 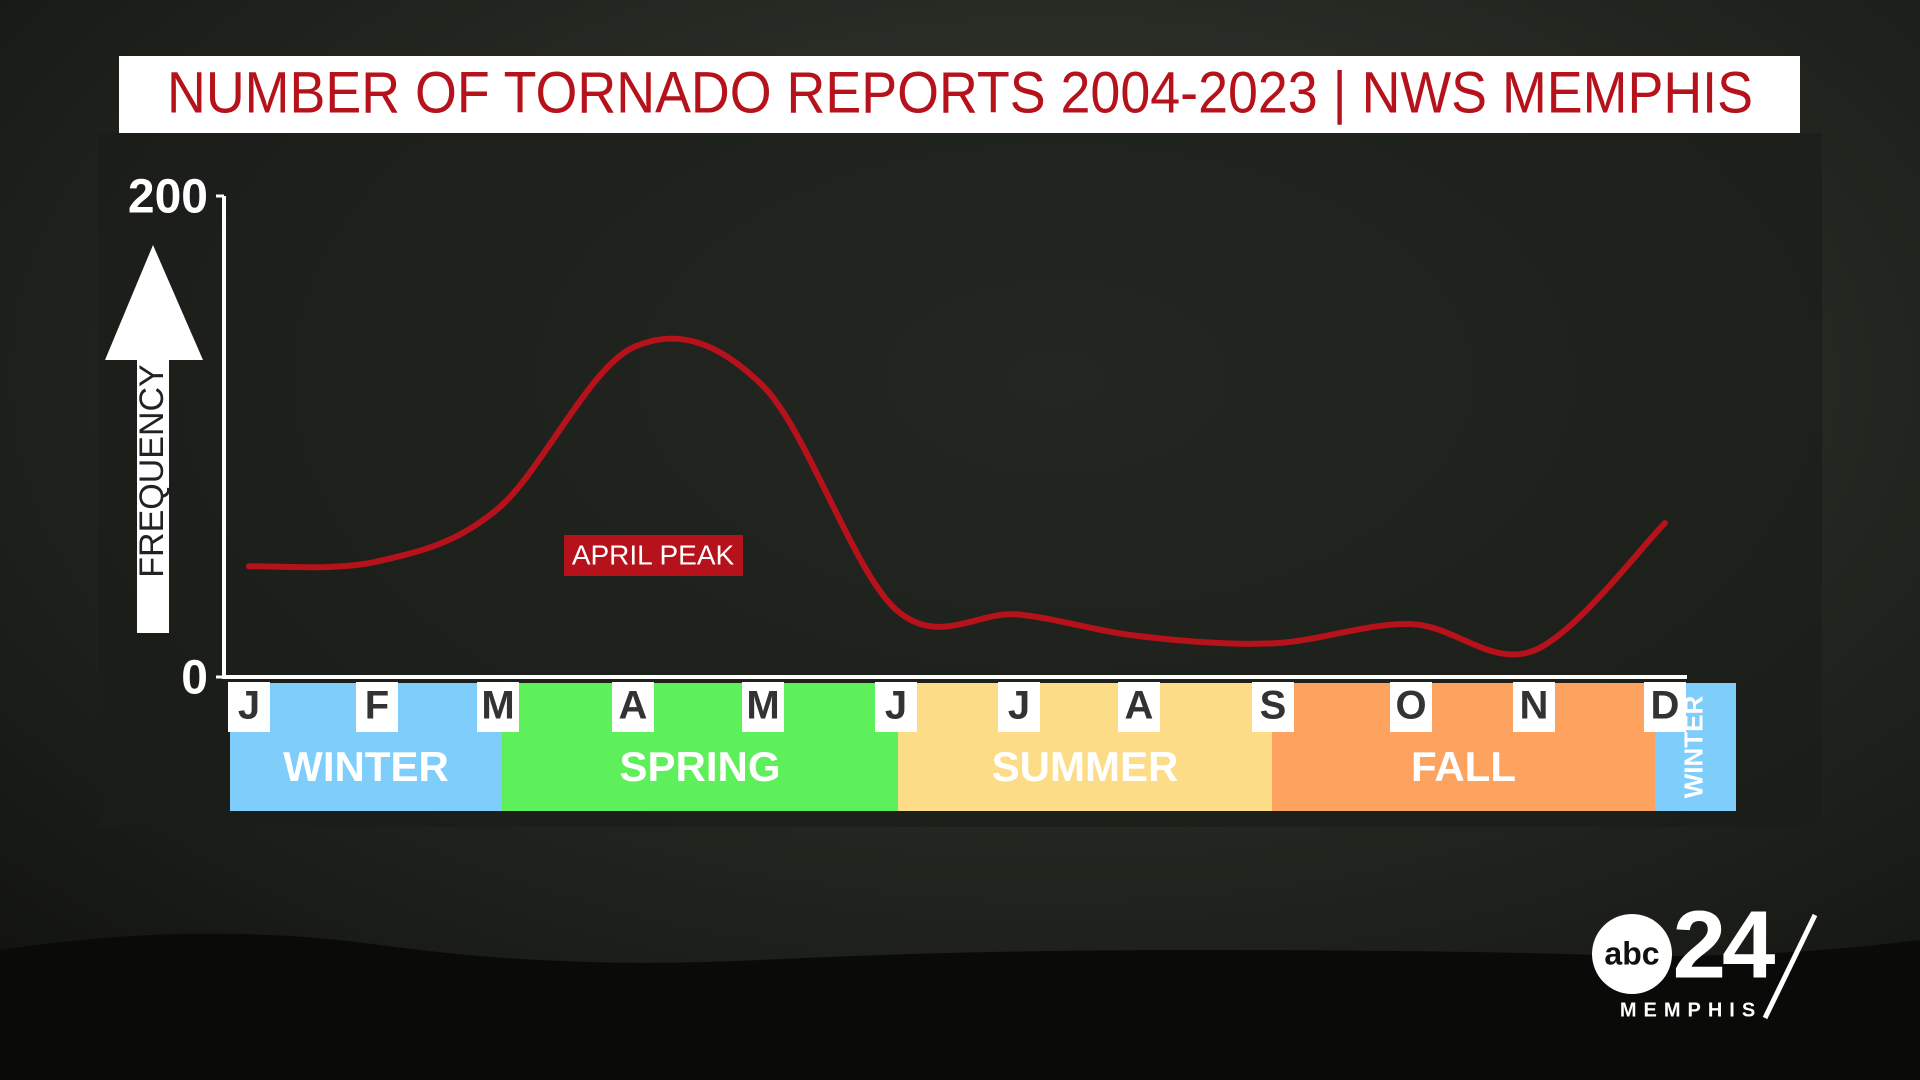 I want to click on y-axis-label: FREQUENCY, so click(x=152, y=470).